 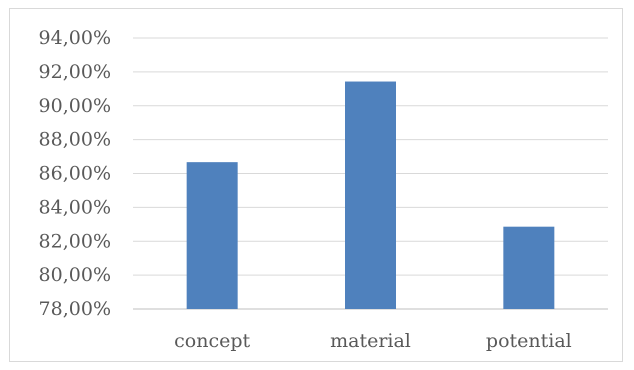 I want to click on bar-potential, so click(x=529, y=267).